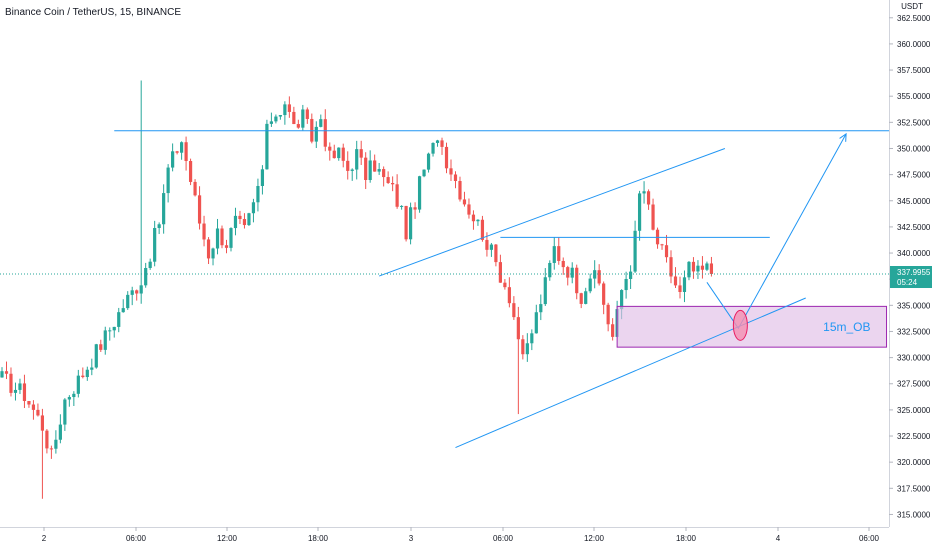  What do you see at coordinates (914, 488) in the screenshot?
I see `price-tick-label: 317.5000` at bounding box center [914, 488].